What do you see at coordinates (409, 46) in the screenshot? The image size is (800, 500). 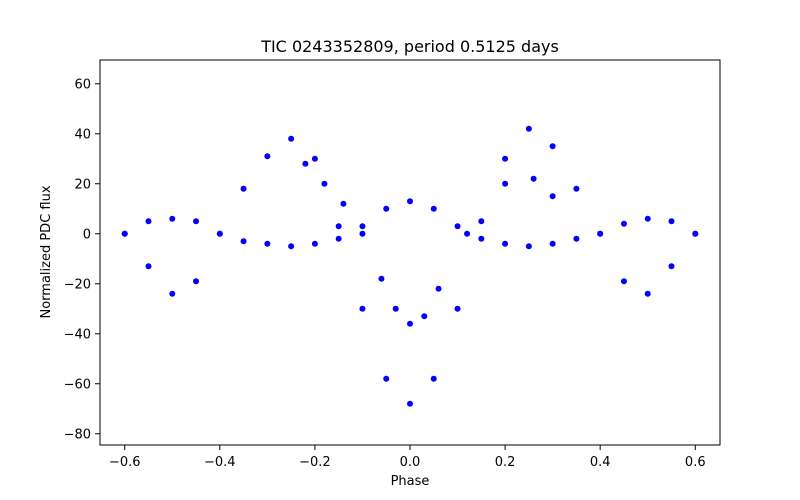 I see `chart-title: TIC 0243352809, period 0.5125 days` at bounding box center [409, 46].